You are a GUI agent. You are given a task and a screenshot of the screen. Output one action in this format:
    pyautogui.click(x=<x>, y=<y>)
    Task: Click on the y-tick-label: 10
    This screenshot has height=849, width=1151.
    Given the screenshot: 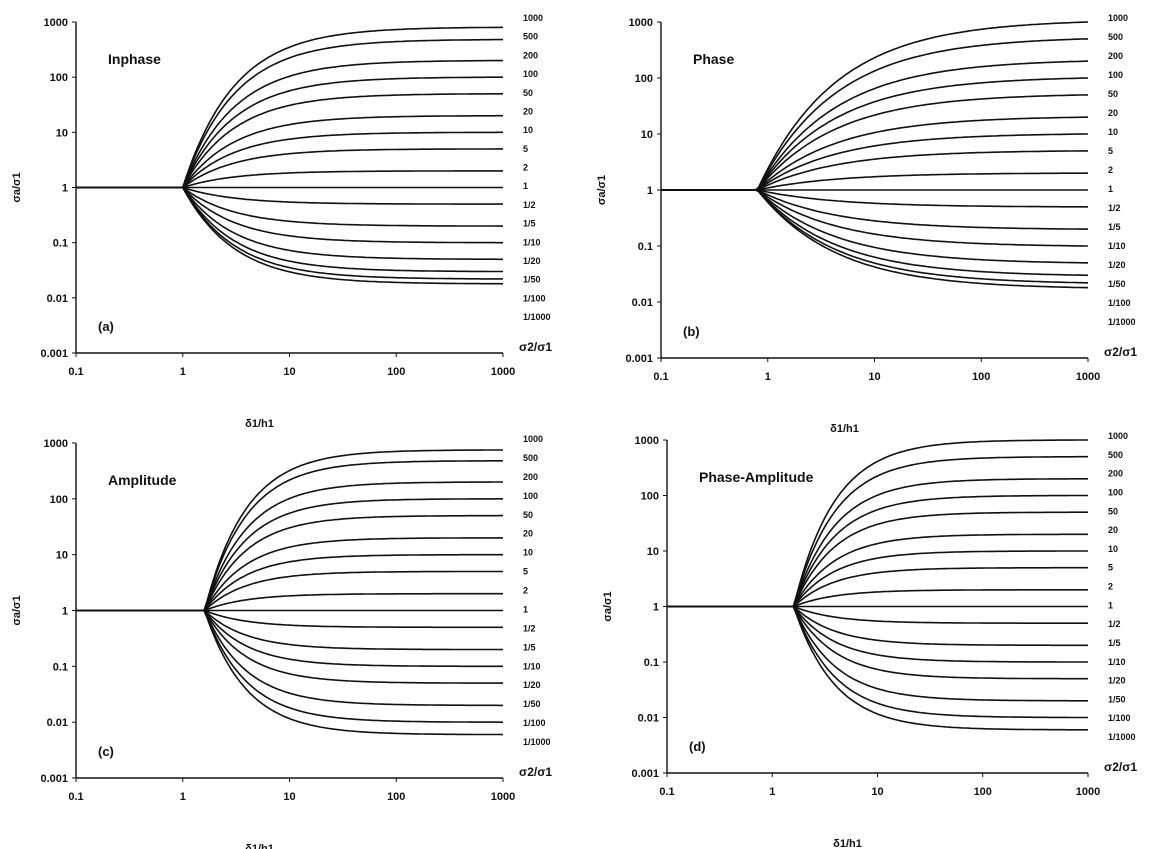 What is the action you would take?
    pyautogui.click(x=653, y=552)
    